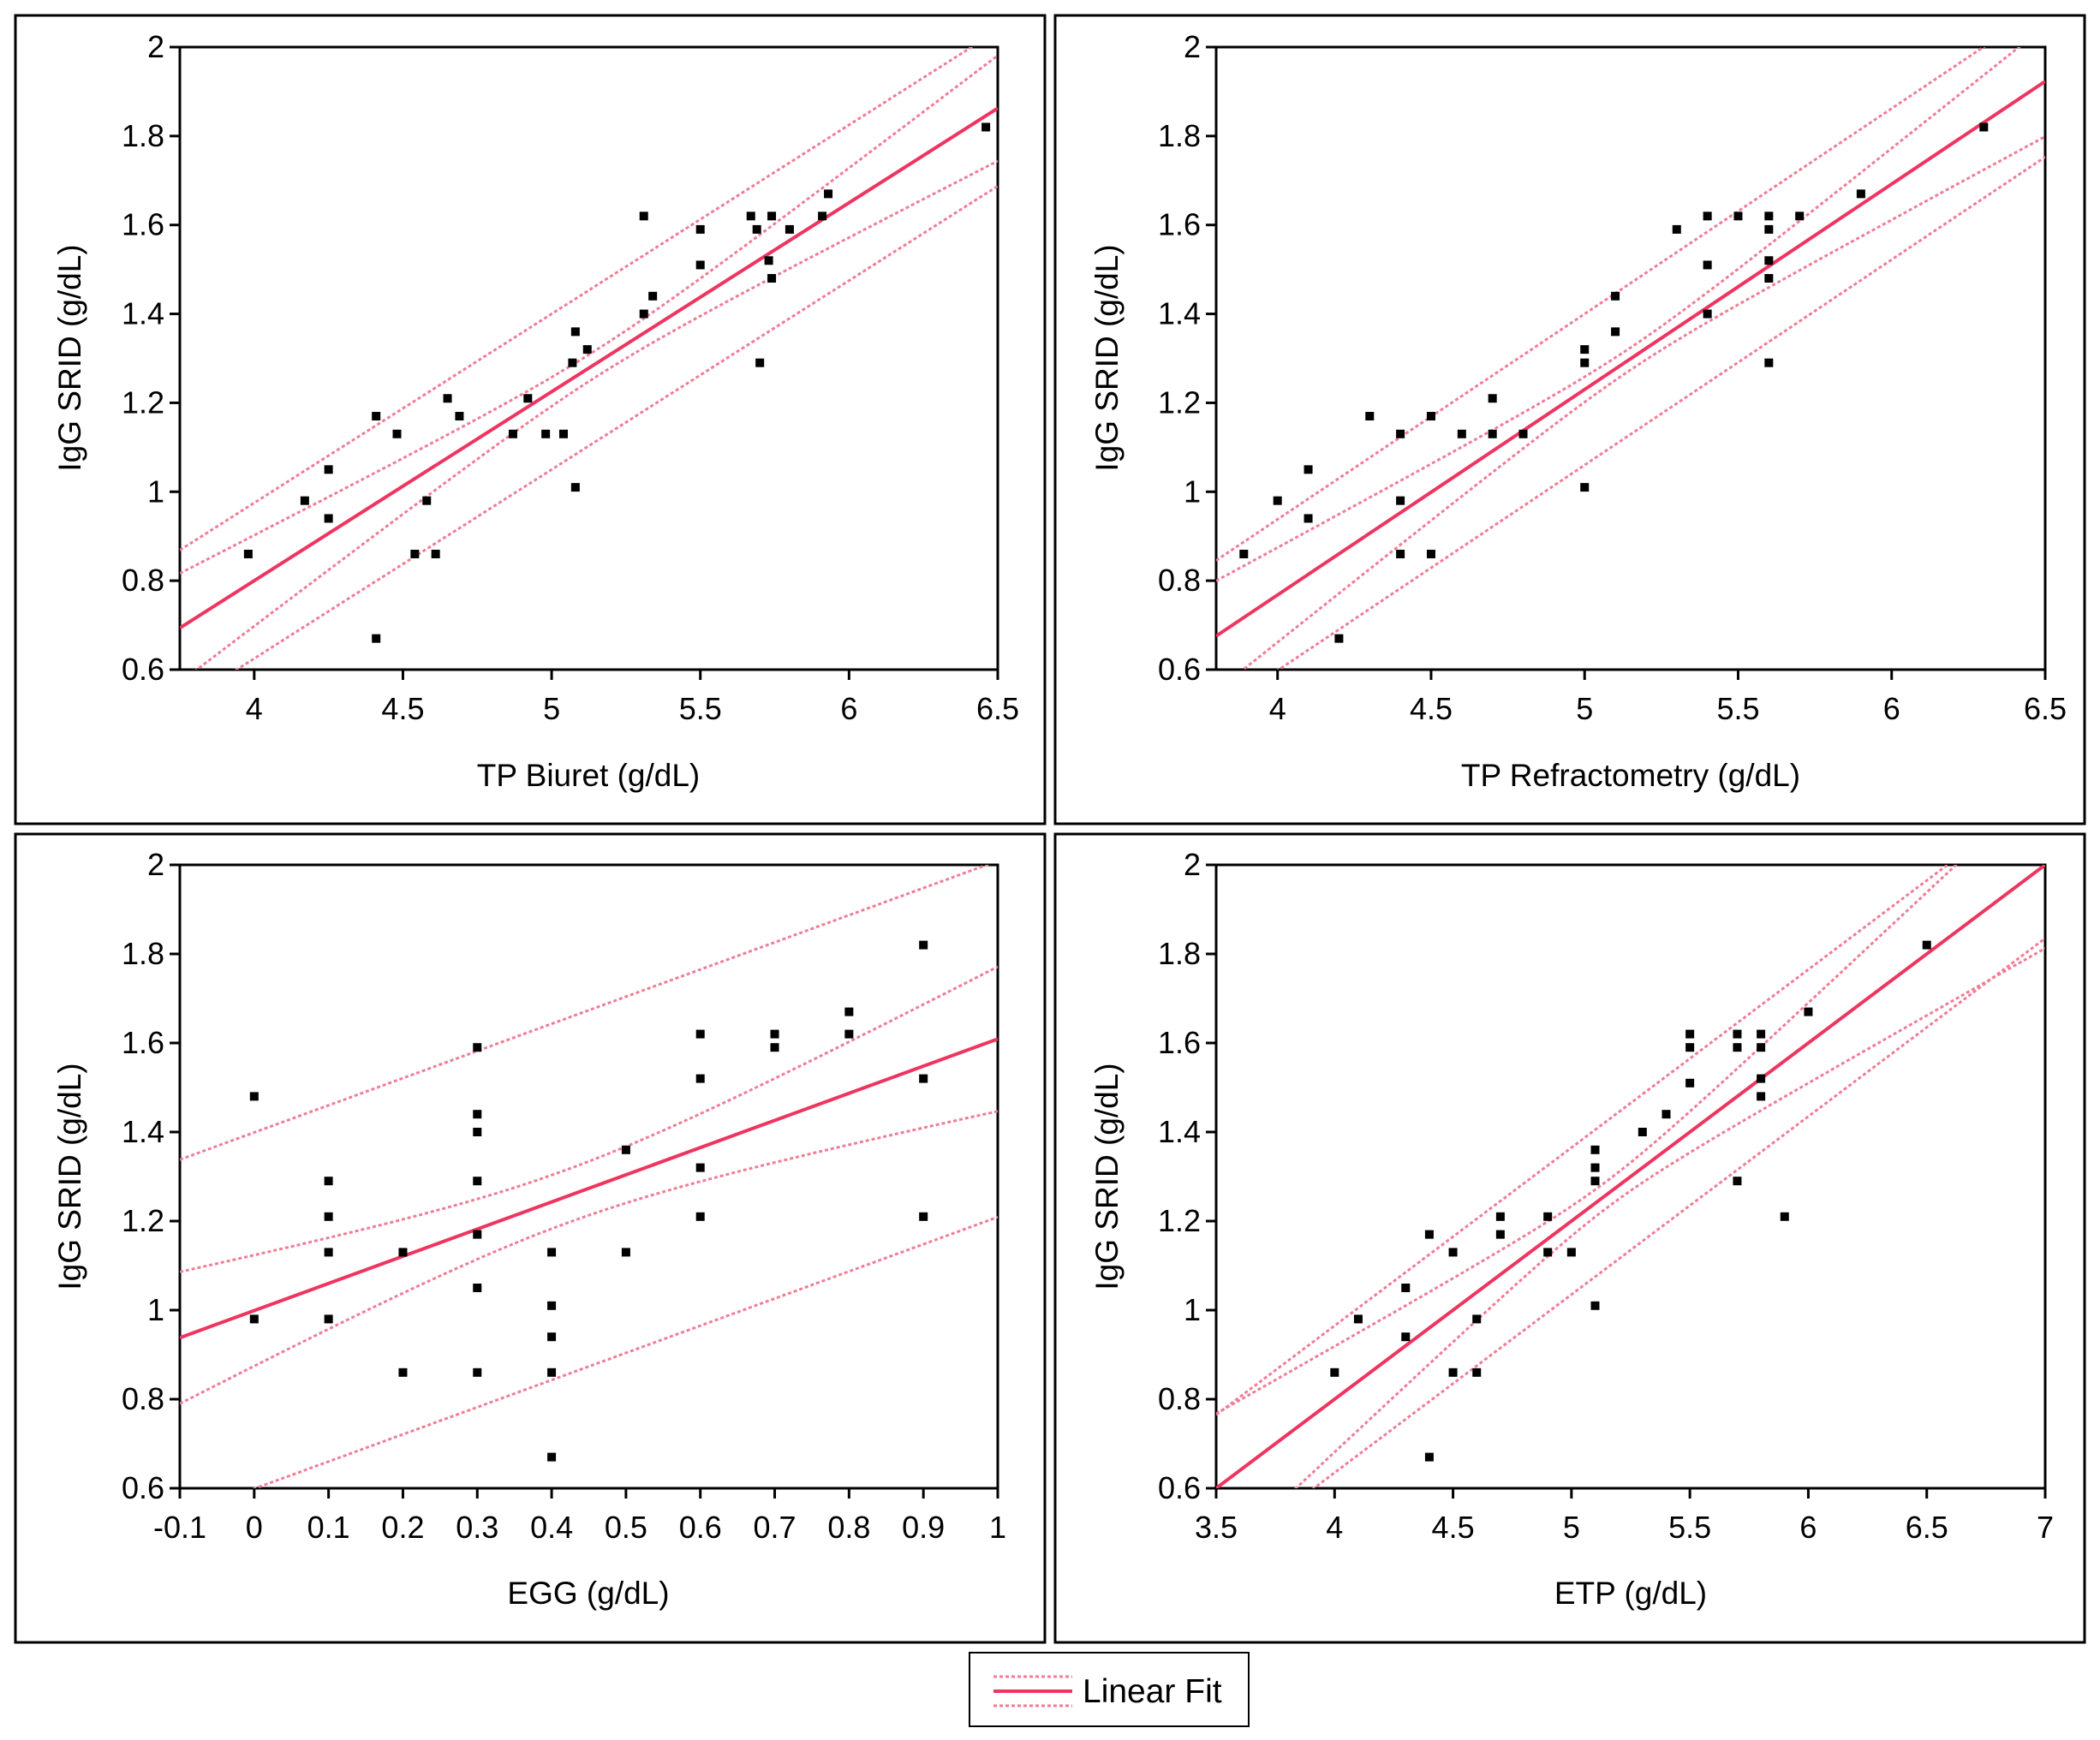 Image resolution: width=2100 pixels, height=1740 pixels. Describe the element at coordinates (1630, 1594) in the screenshot. I see `x-axis-title: ETP (g/dL)` at that location.